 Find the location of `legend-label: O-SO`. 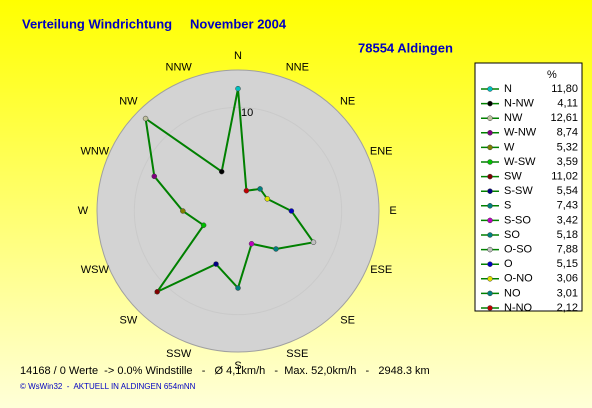

legend-label: O-SO is located at coordinates (518, 250).